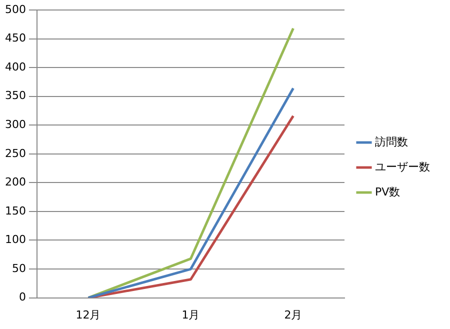  Describe the element at coordinates (391, 141) in the screenshot. I see `legend-label: 訪問数` at that location.